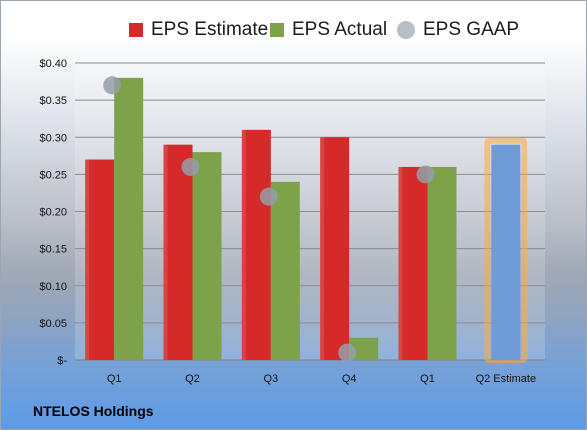 This screenshot has width=587, height=431. What do you see at coordinates (53, 175) in the screenshot?
I see `y-tick-label: $0.25` at bounding box center [53, 175].